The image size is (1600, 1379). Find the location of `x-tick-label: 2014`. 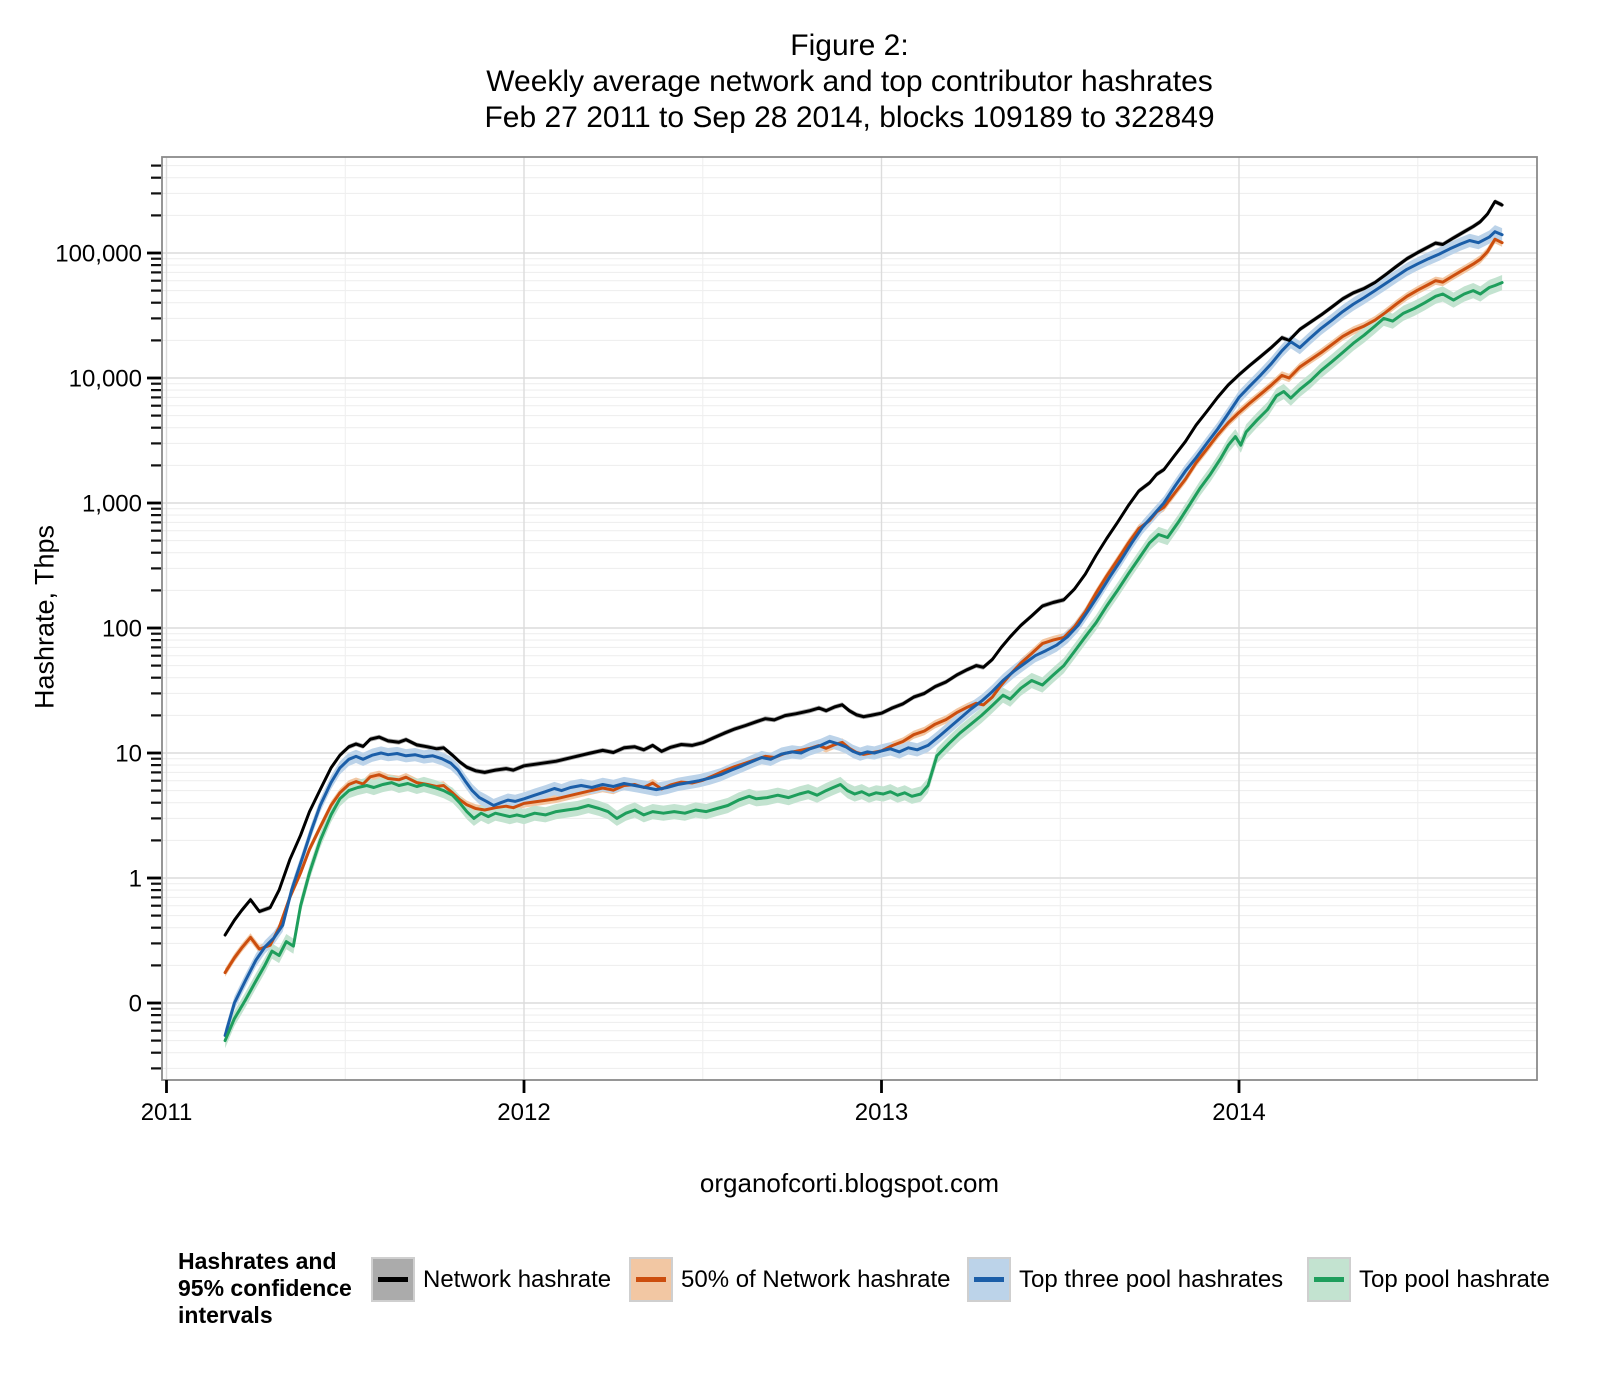

x-tick-label: 2014 is located at coordinates (1238, 1112).